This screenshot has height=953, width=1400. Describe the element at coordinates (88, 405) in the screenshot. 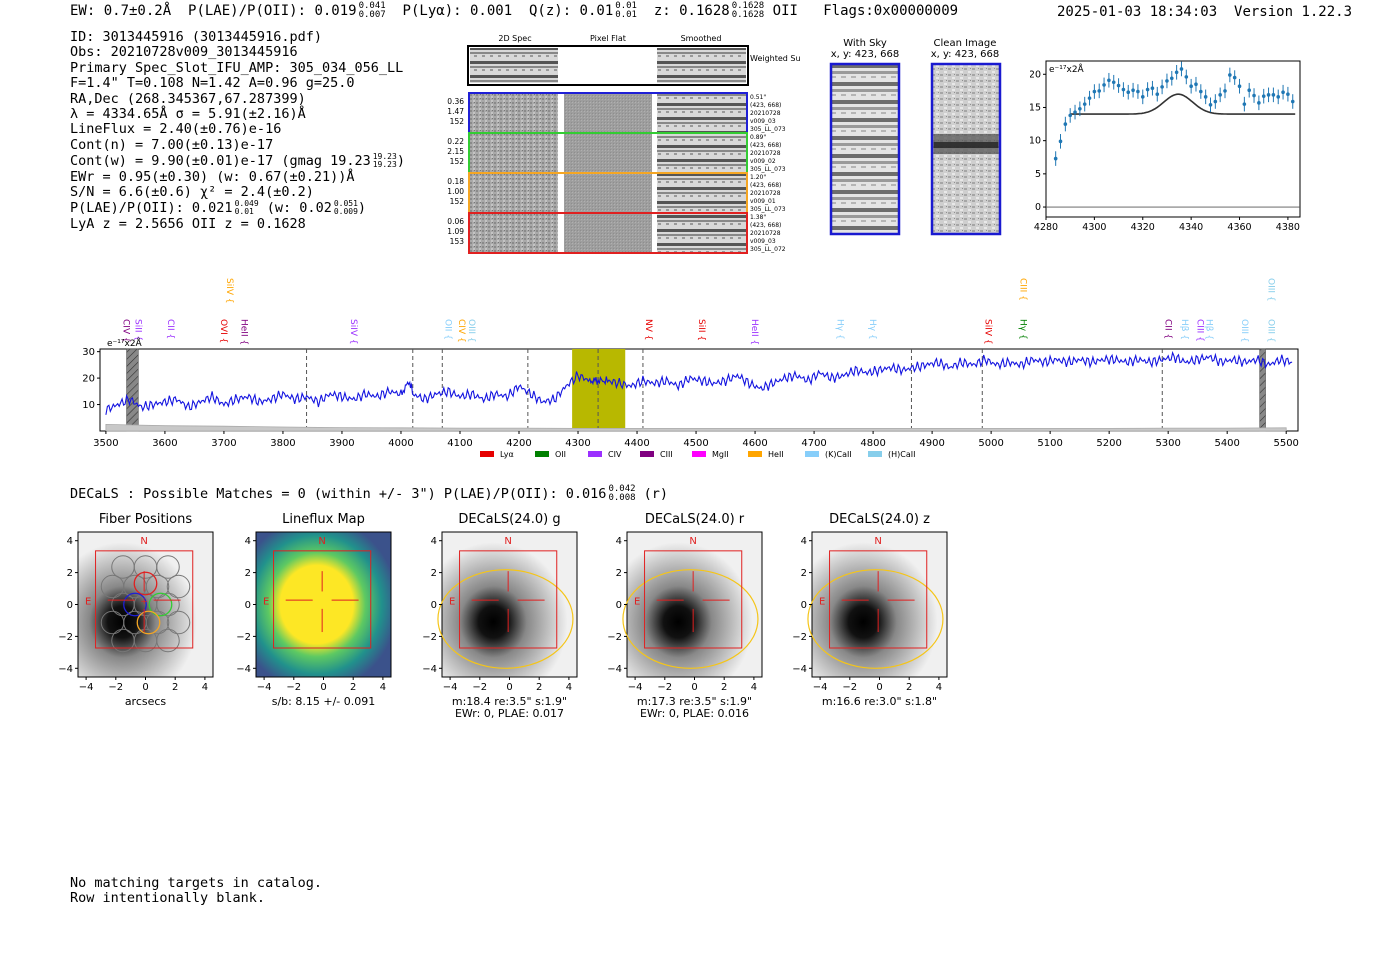

I see `spectrum-ytick-label: 10` at that location.